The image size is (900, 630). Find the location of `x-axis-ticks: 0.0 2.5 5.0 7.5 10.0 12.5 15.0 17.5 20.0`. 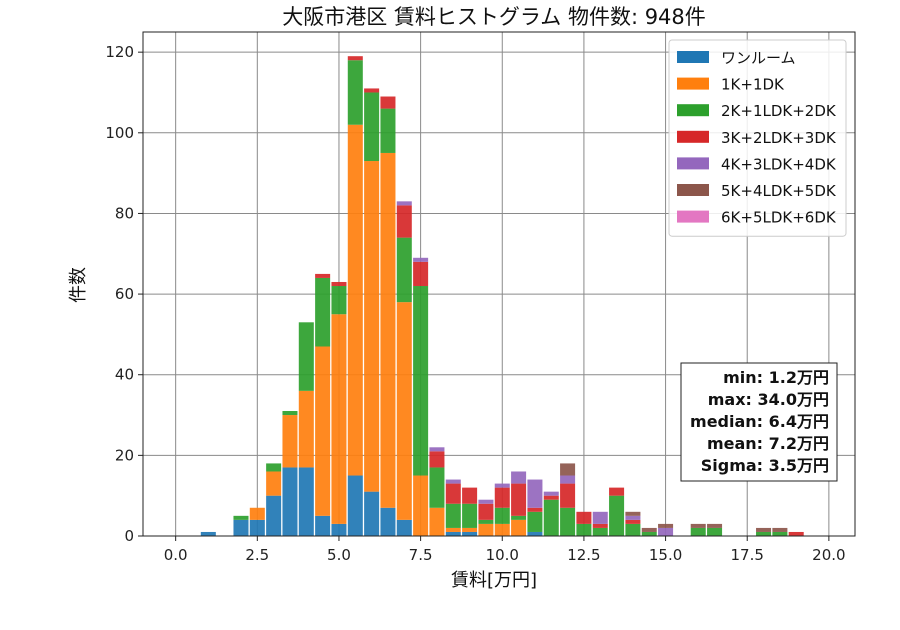

x-axis-ticks: 0.0 2.5 5.0 7.5 10.0 12.5 15.0 17.5 20.0 is located at coordinates (505, 550).